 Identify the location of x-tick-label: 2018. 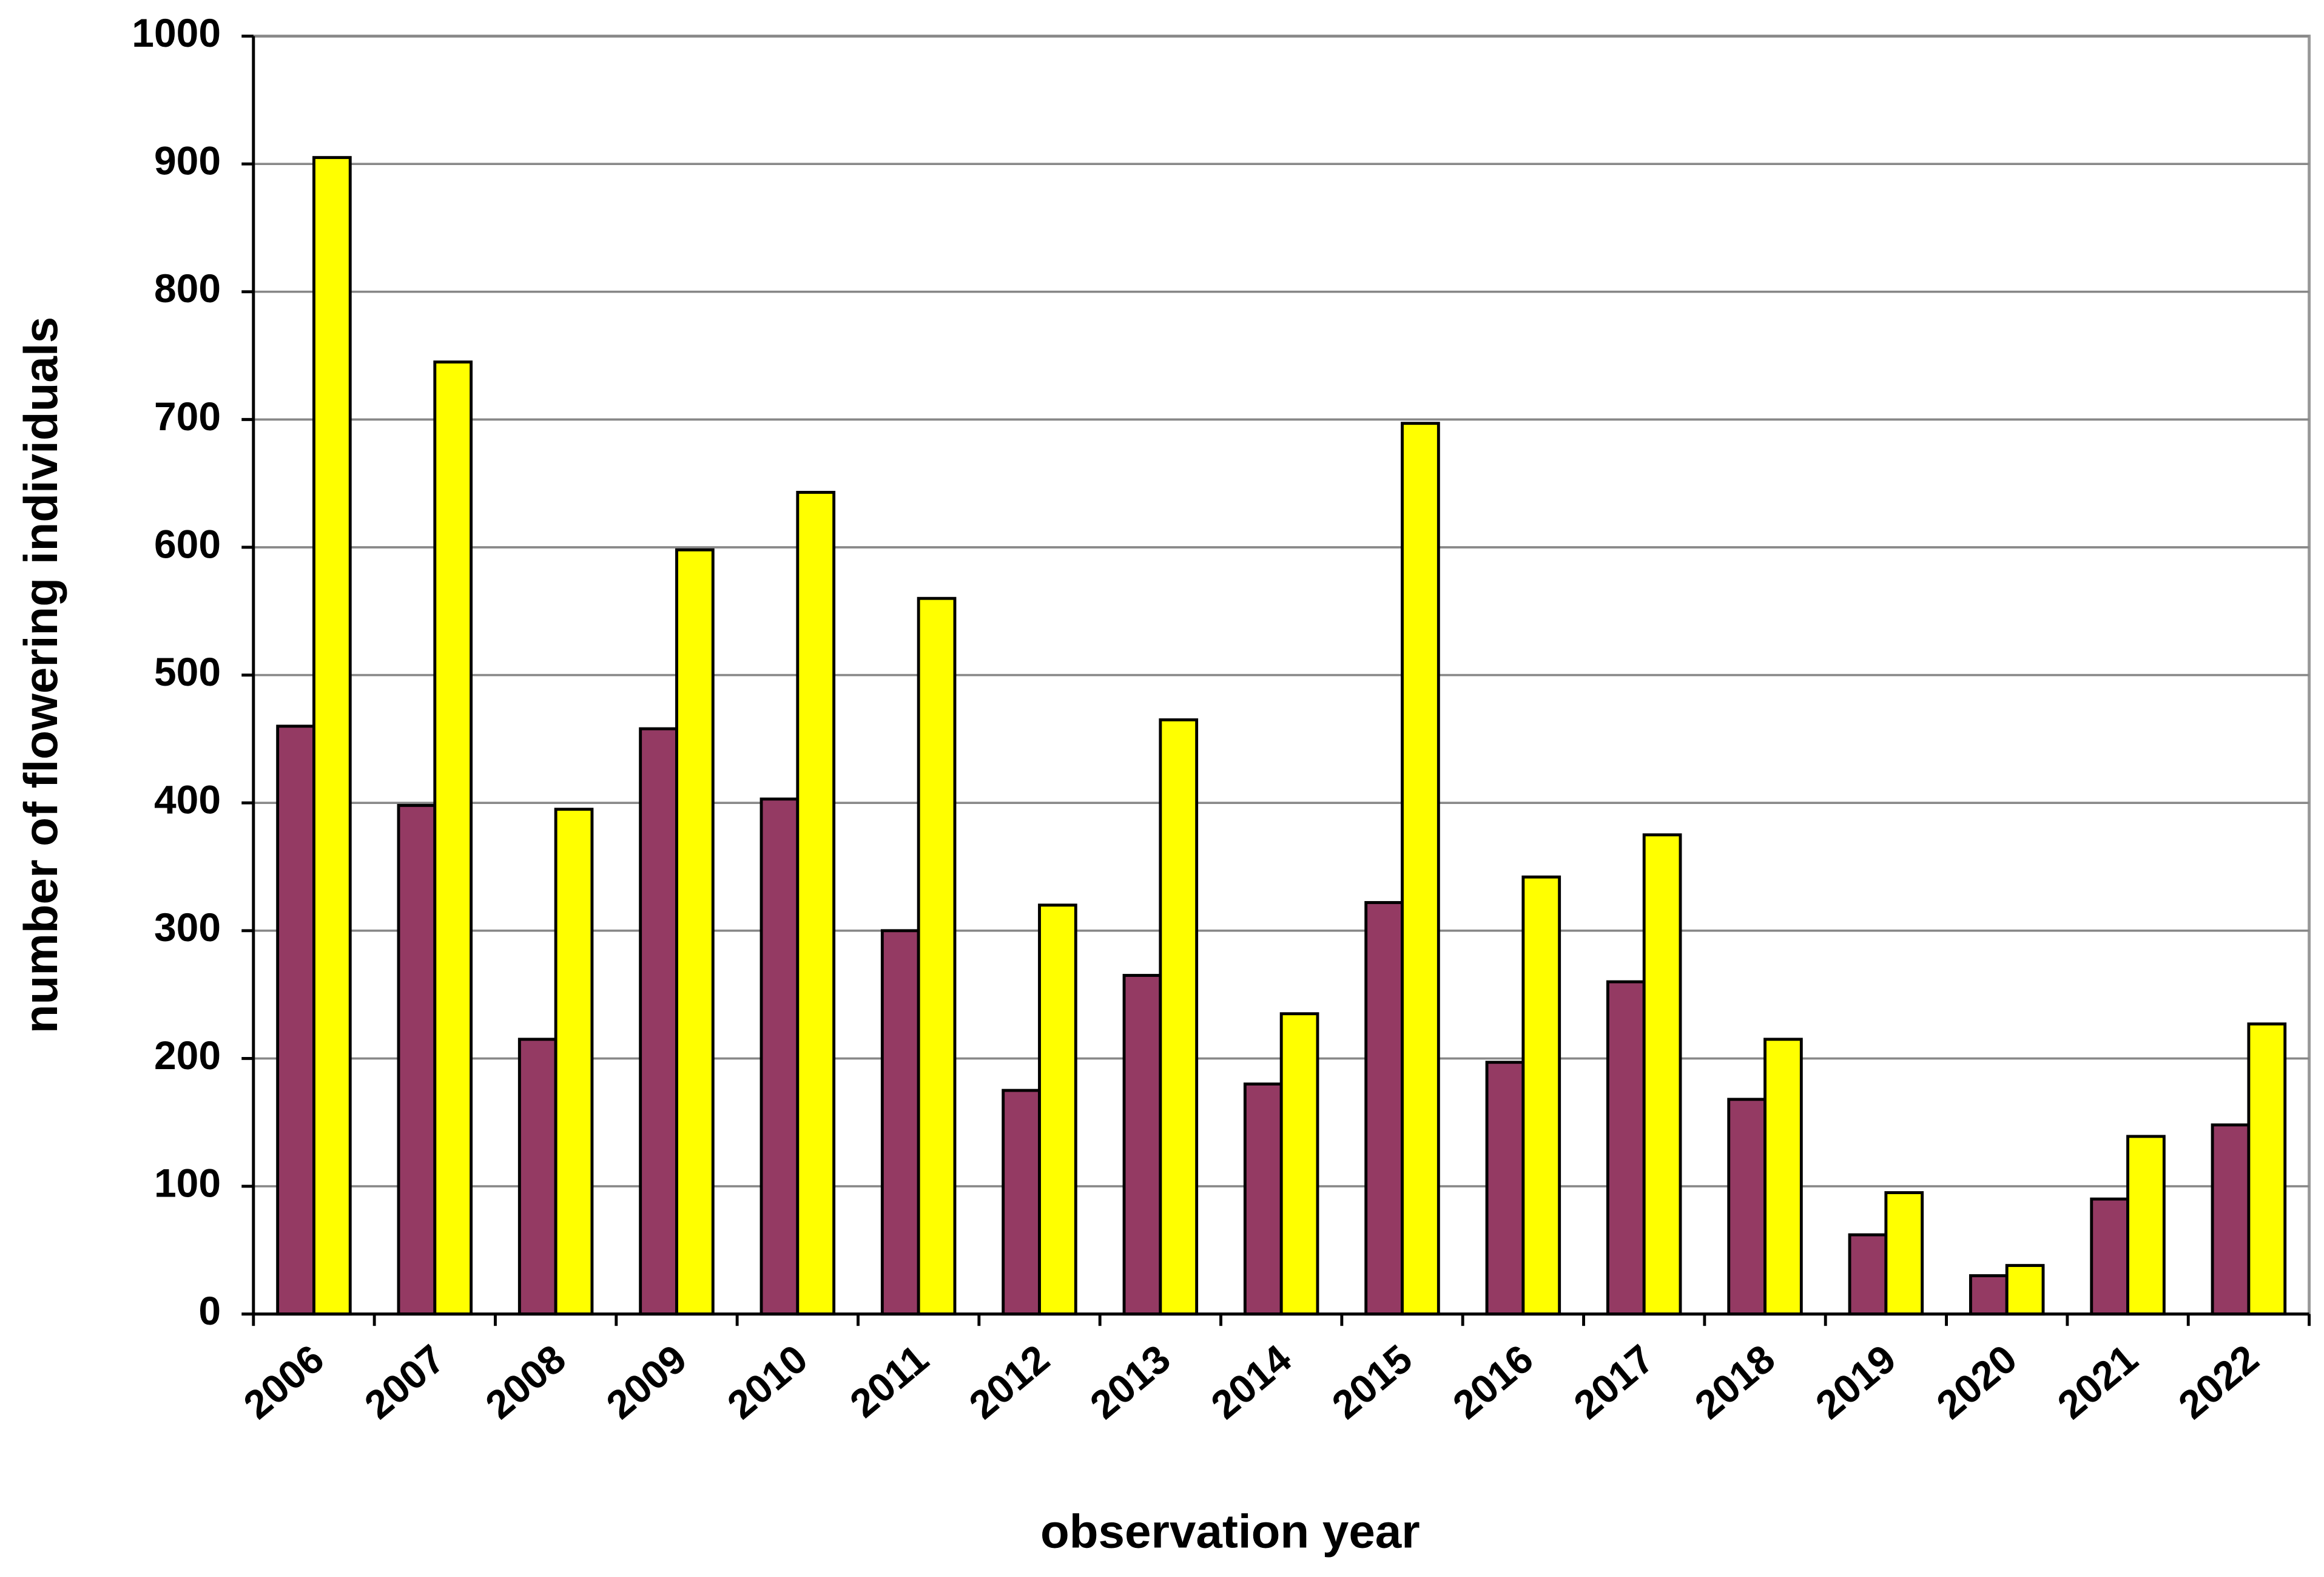
(1734, 1381).